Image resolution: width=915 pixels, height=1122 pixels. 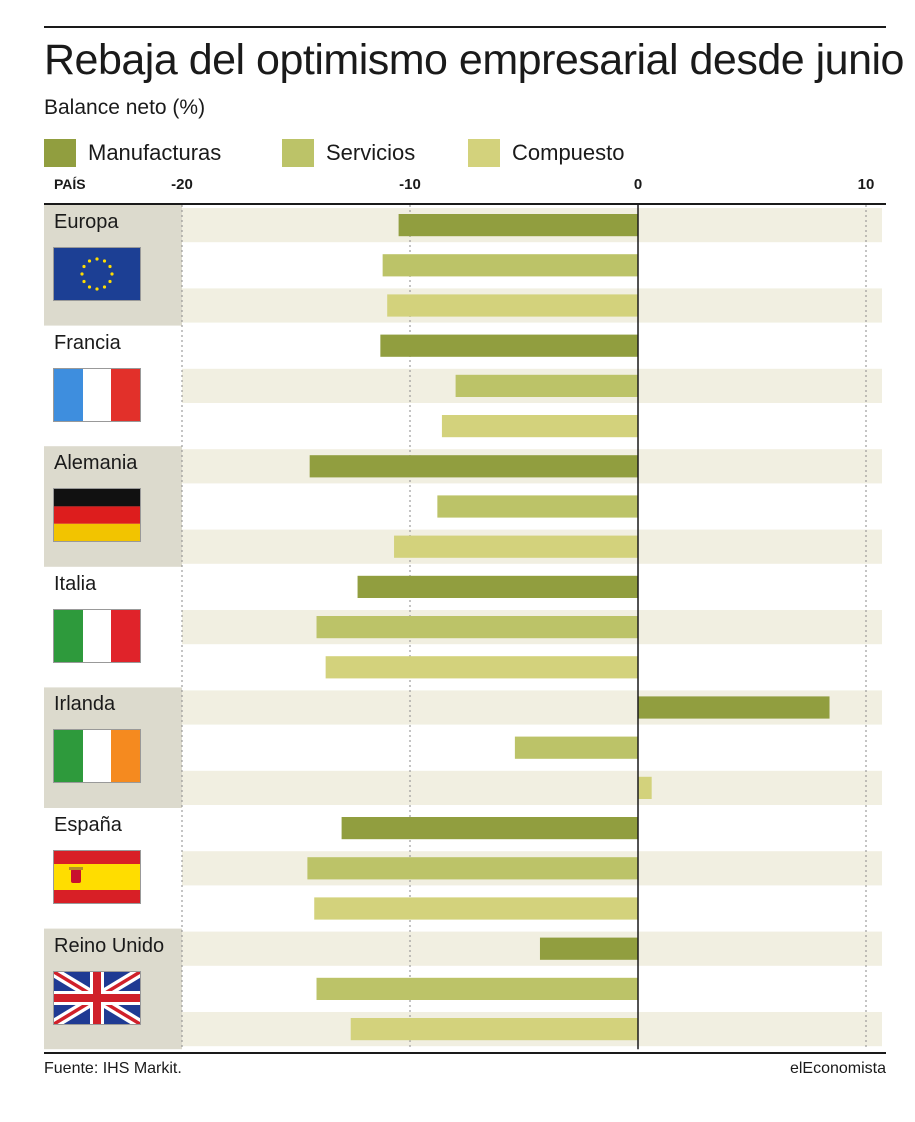 I want to click on bar-servicios-europa, so click(x=510, y=265).